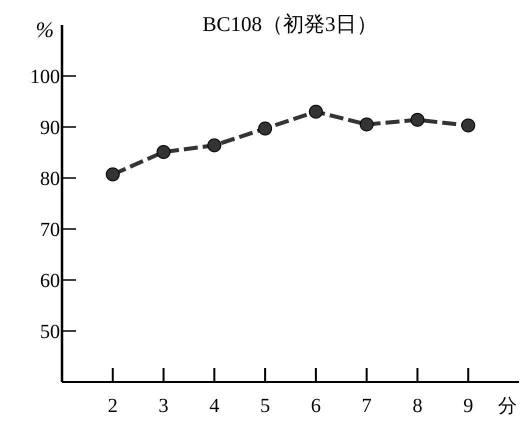  Describe the element at coordinates (45, 77) in the screenshot. I see `y-tick-label: 100` at that location.